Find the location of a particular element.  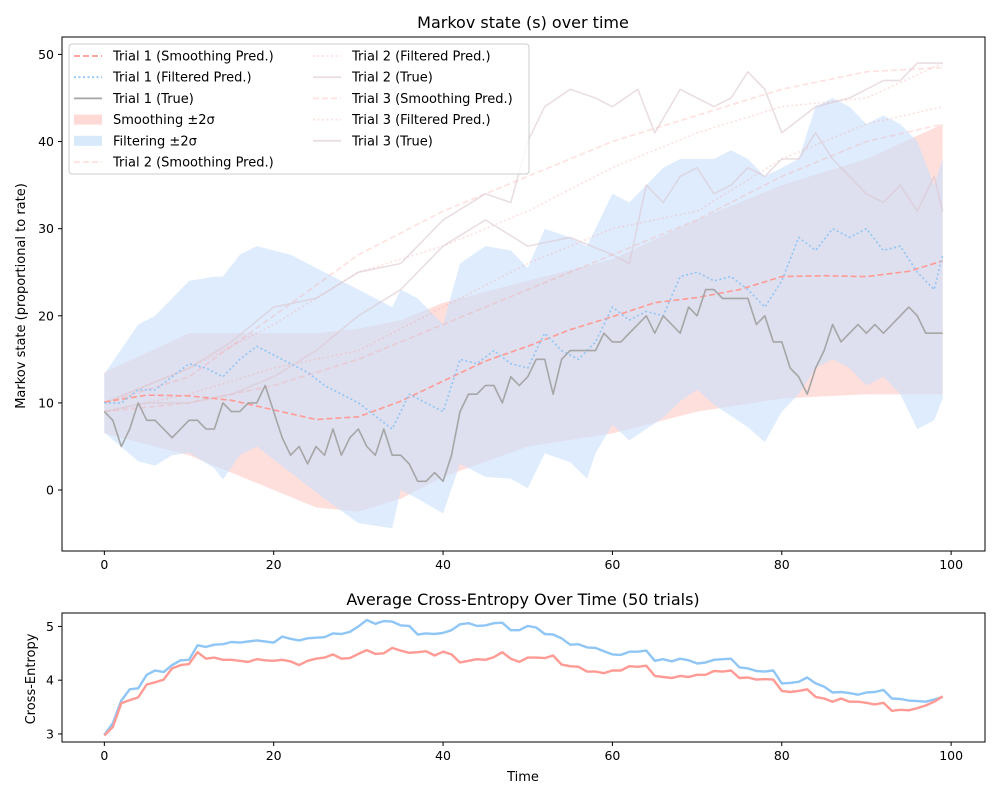

legend-label: Trial 1 (Filtered Pred.) is located at coordinates (182, 78).